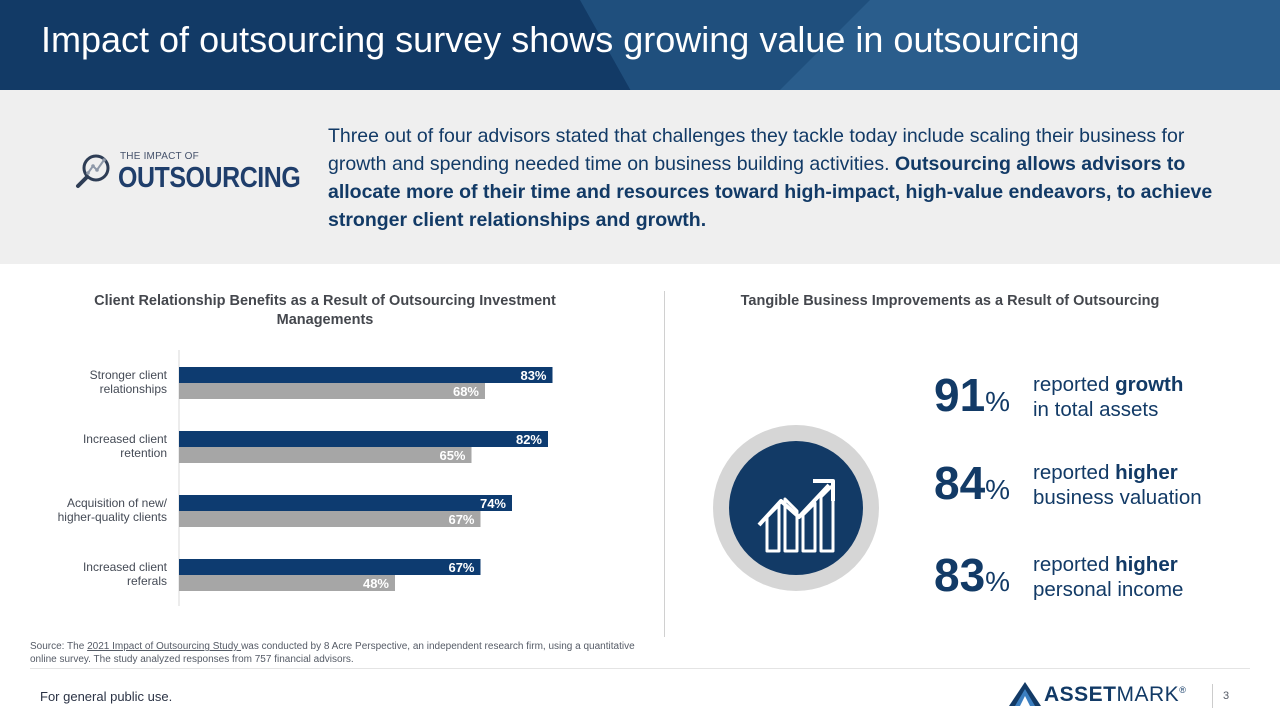 The image size is (1280, 720). Describe the element at coordinates (493, 503) in the screenshot. I see `bar-value-label: 74%` at that location.